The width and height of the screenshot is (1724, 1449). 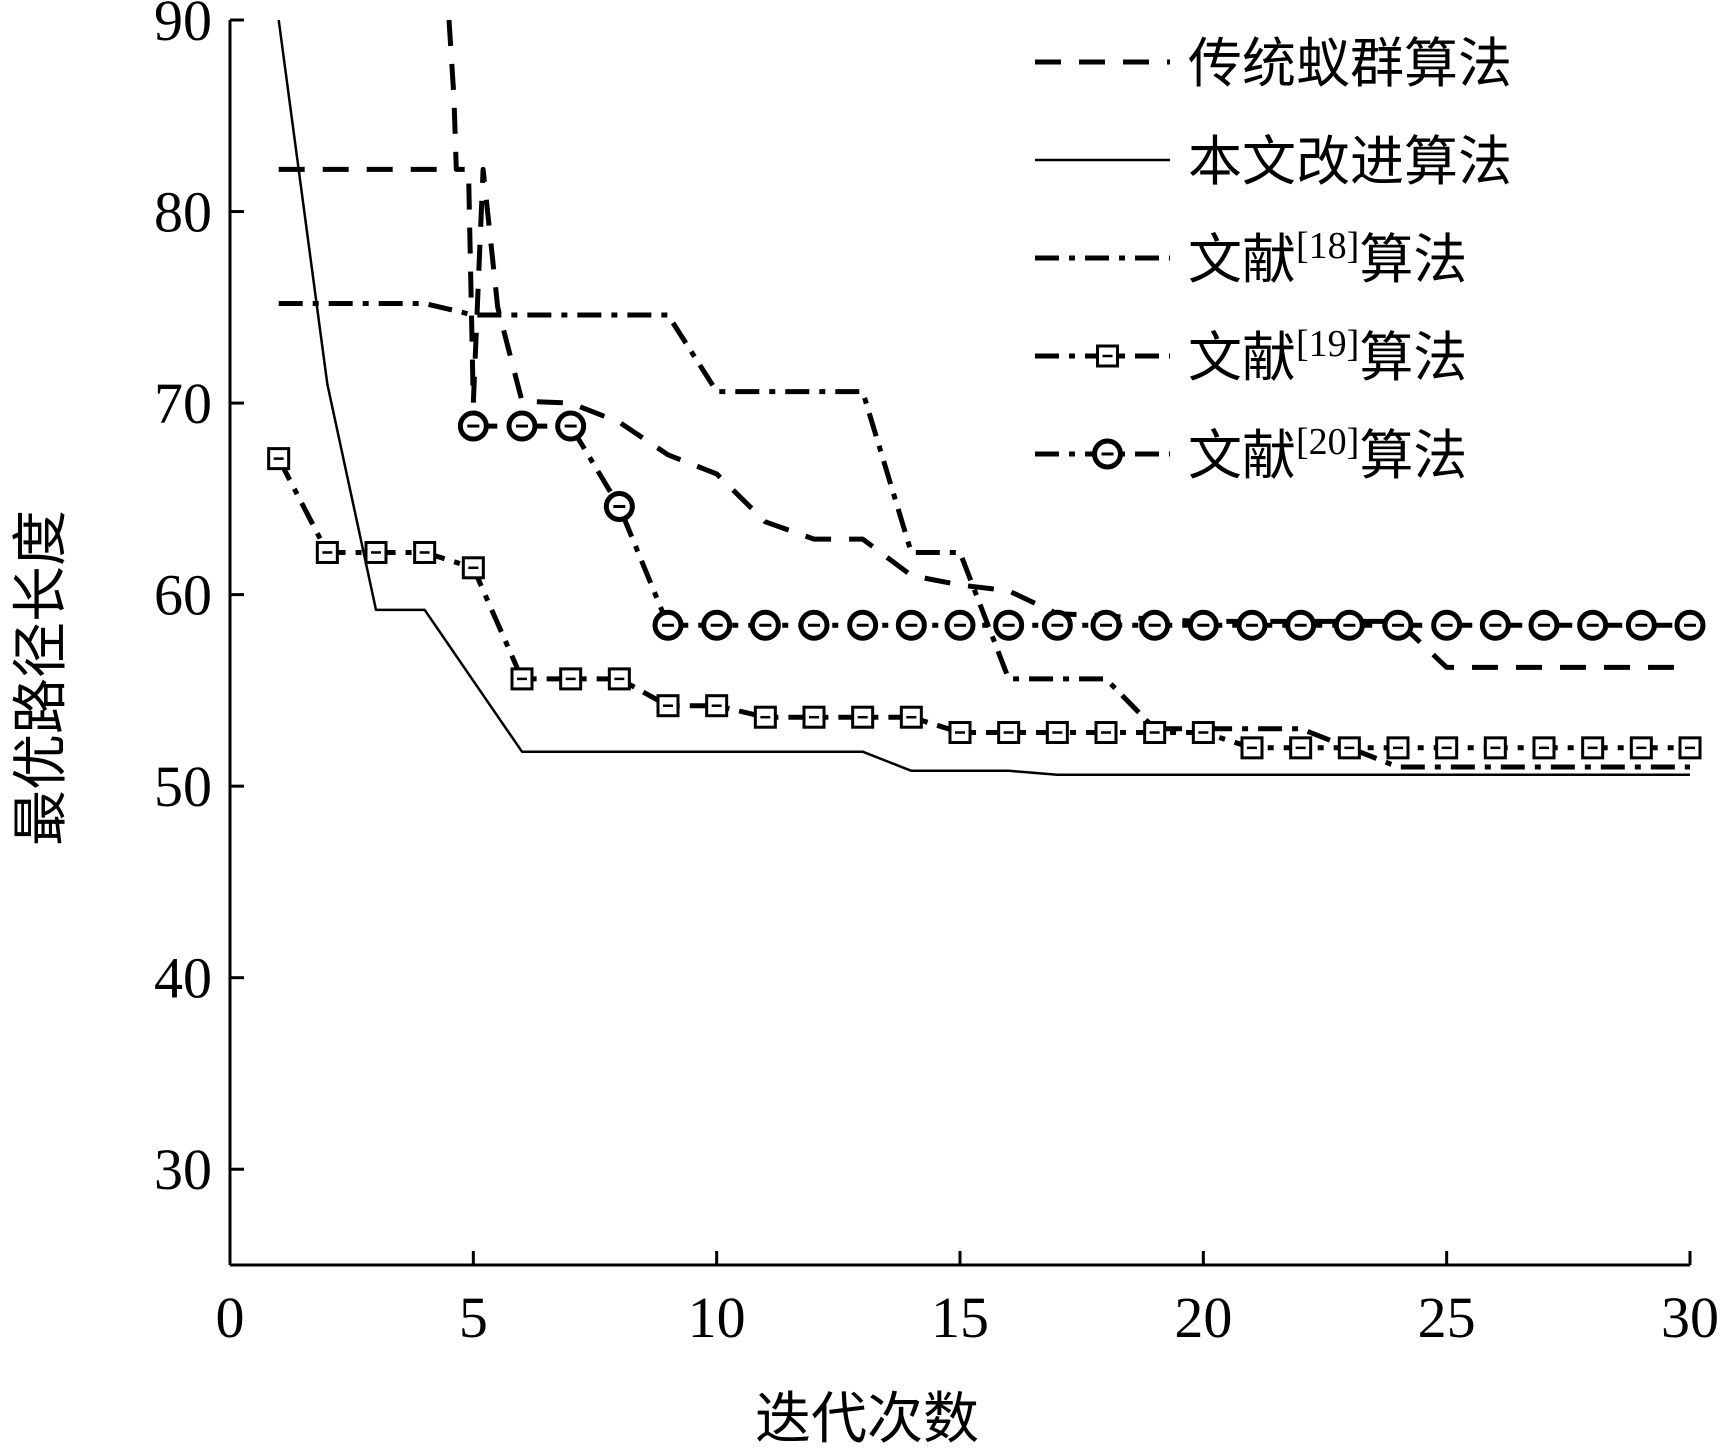 I want to click on x-tick-label: 25, so click(x=1447, y=1317).